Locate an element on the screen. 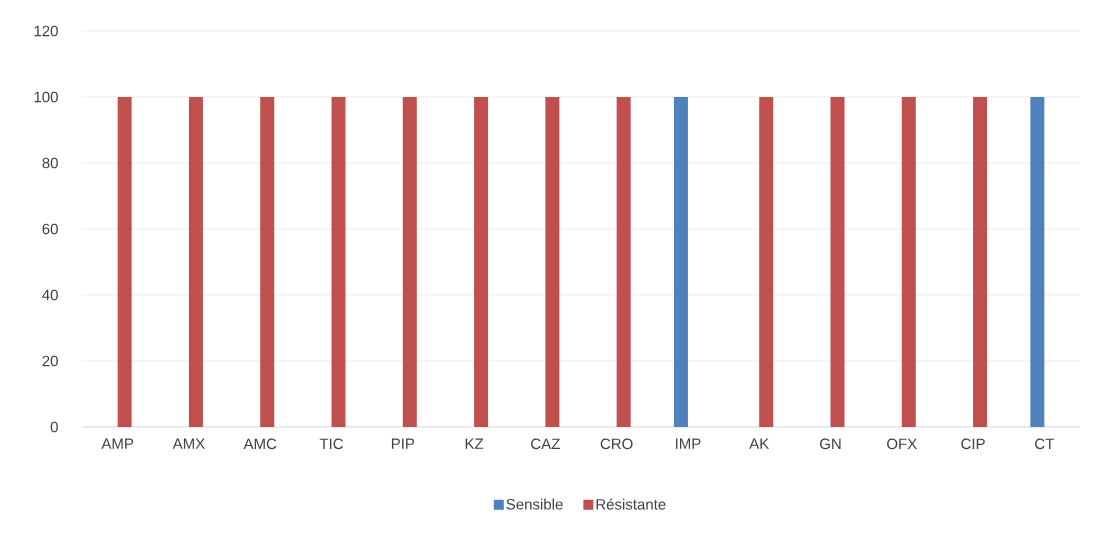 Image resolution: width=1093 pixels, height=538 pixels. y-tick-label: 60 is located at coordinates (50, 229).